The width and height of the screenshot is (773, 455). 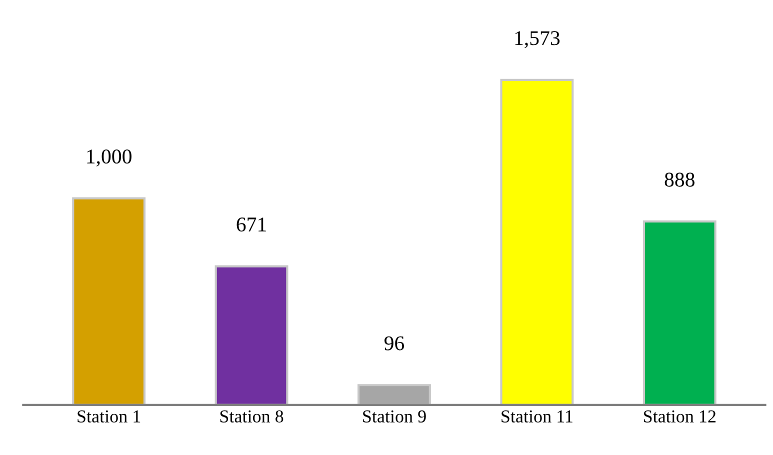 What do you see at coordinates (251, 225) in the screenshot?
I see `data-label: 671` at bounding box center [251, 225].